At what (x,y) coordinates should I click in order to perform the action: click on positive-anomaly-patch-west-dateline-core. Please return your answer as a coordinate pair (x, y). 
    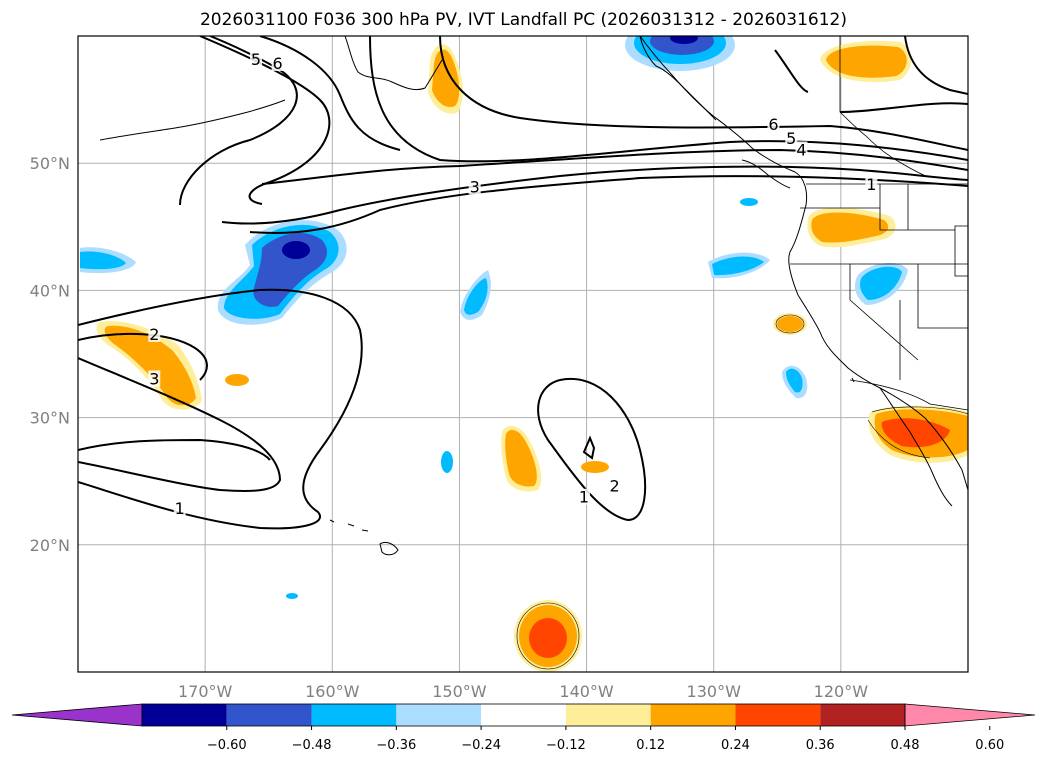
    Looking at the image, I should click on (150, 365).